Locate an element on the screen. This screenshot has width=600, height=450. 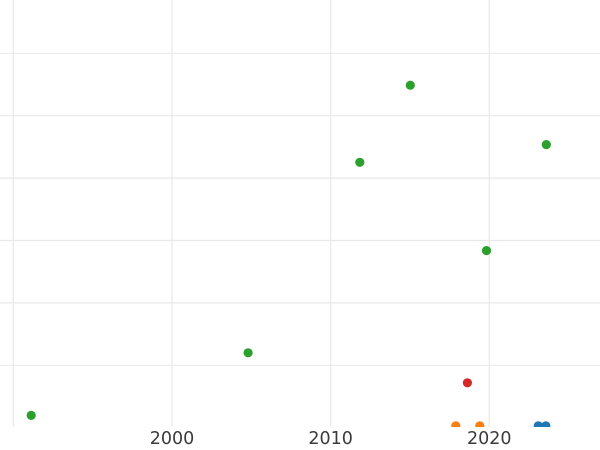
x-tick-label: 2020 is located at coordinates (489, 439).